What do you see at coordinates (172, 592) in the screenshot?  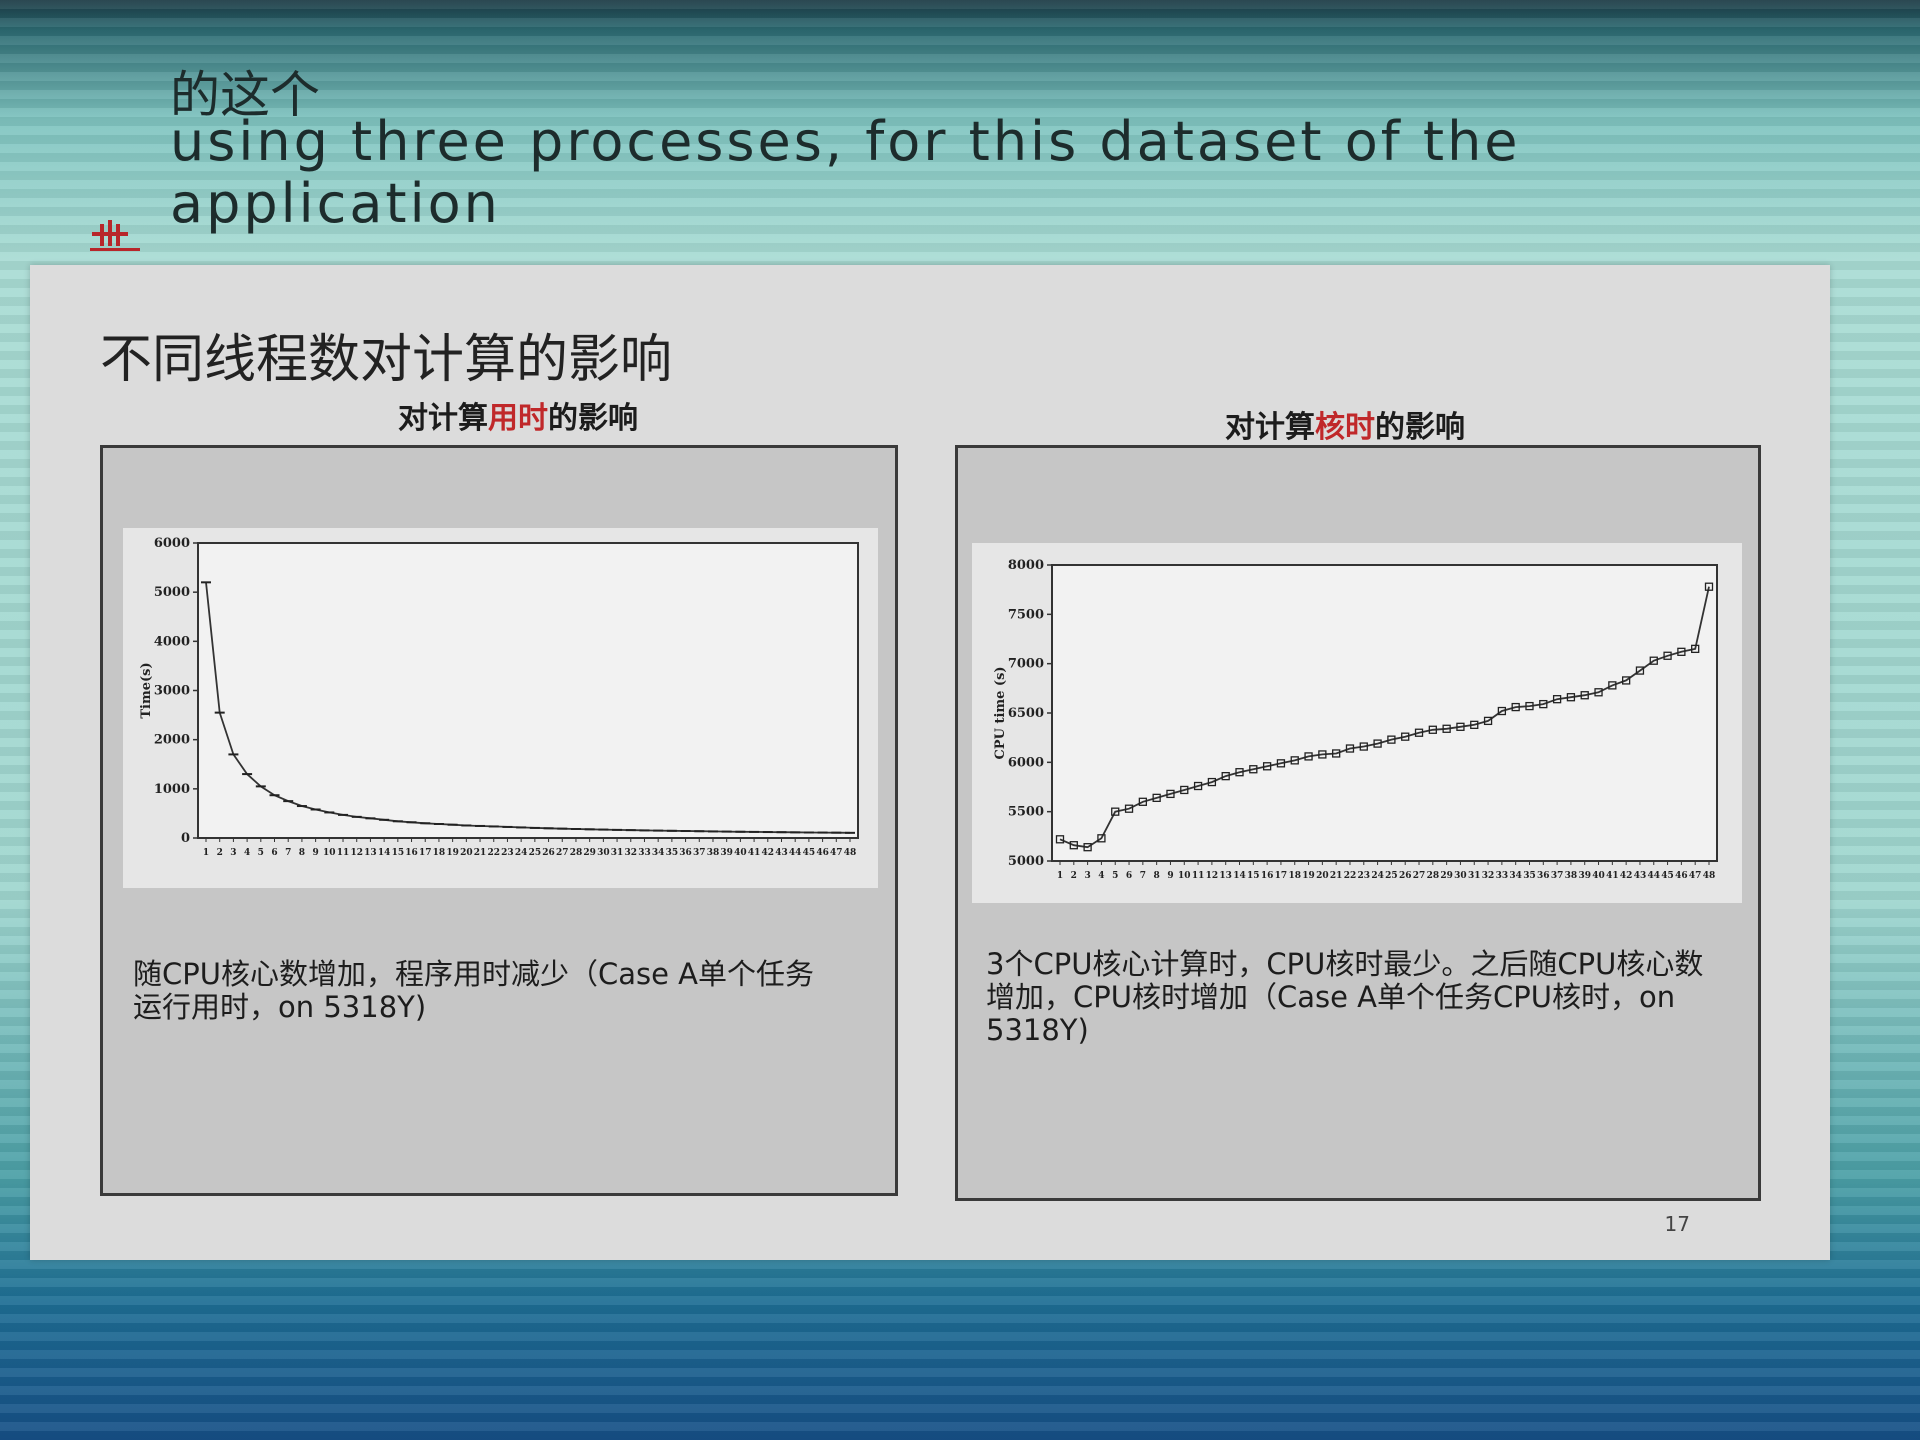 I see `y-tick-label-5: 5000` at bounding box center [172, 592].